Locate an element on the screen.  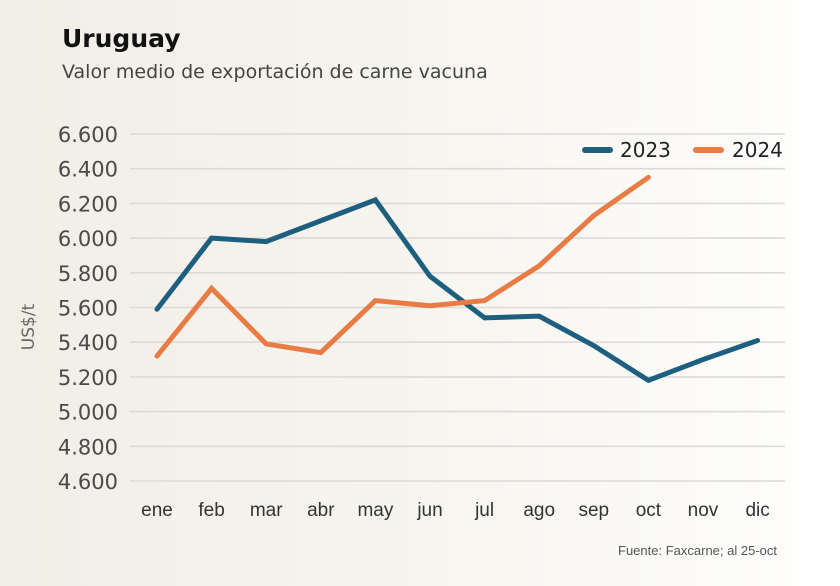
x-tick-label: jul is located at coordinates (484, 510).